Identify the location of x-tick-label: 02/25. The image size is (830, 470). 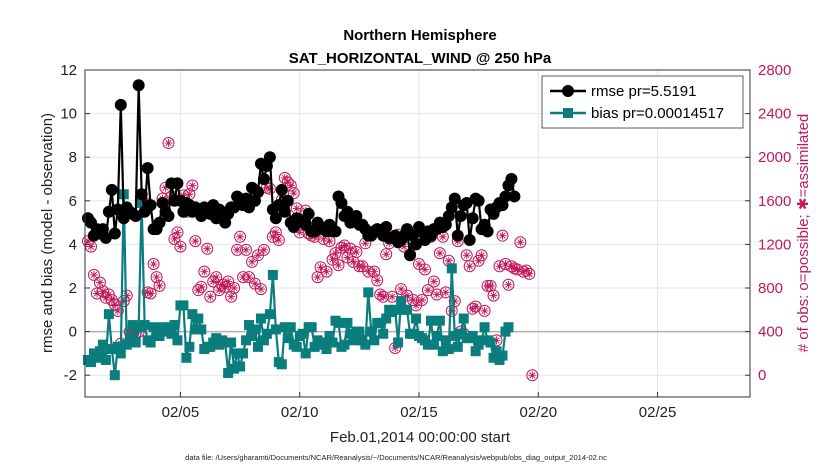
(658, 412).